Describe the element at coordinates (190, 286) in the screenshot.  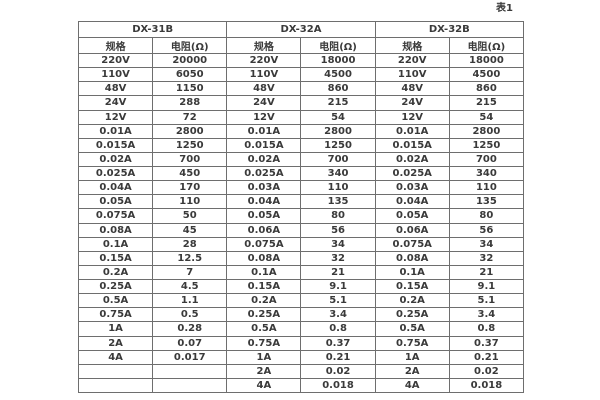
I see `table-cell: 4.5` at that location.